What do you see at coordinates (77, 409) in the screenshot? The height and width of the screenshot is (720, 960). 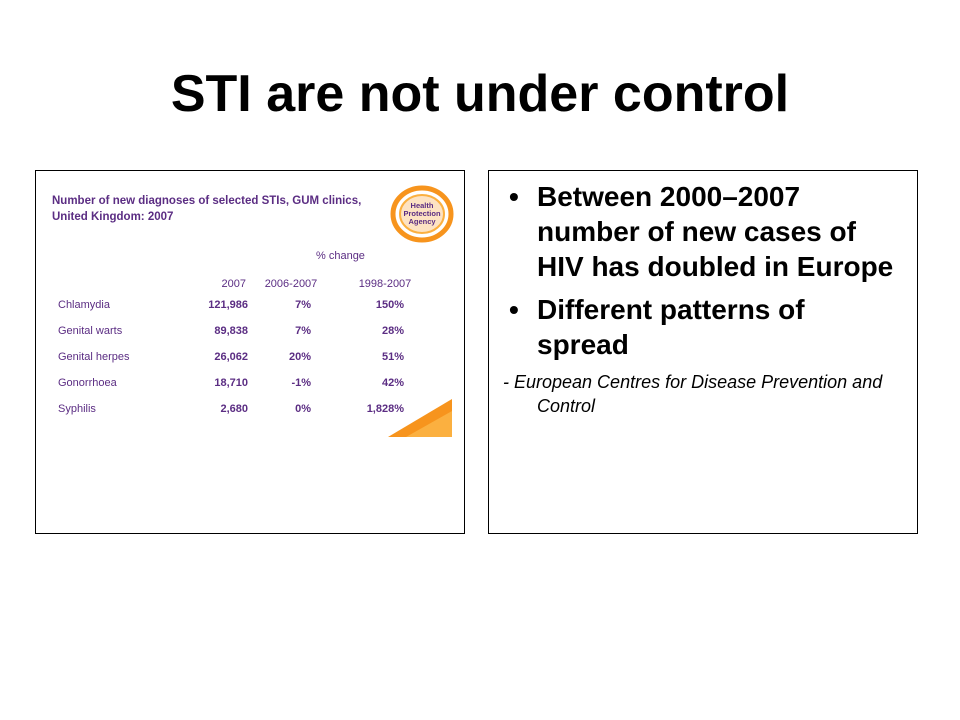 I see `row-label-syphilis: Syphilis` at bounding box center [77, 409].